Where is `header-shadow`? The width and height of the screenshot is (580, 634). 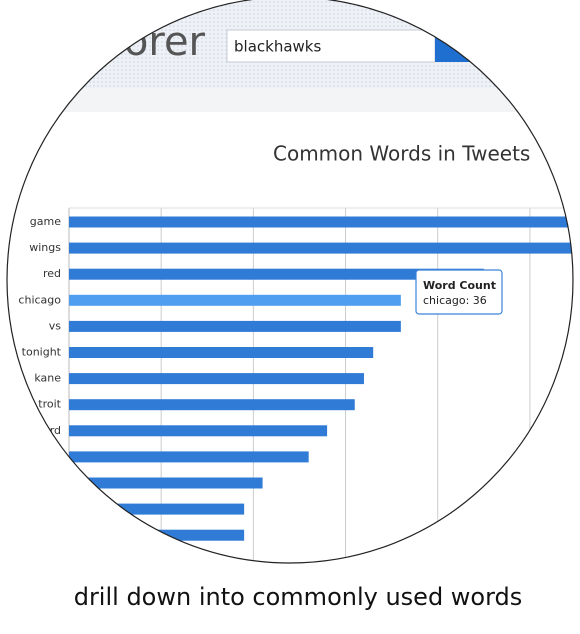
header-shadow is located at coordinates (290, 100).